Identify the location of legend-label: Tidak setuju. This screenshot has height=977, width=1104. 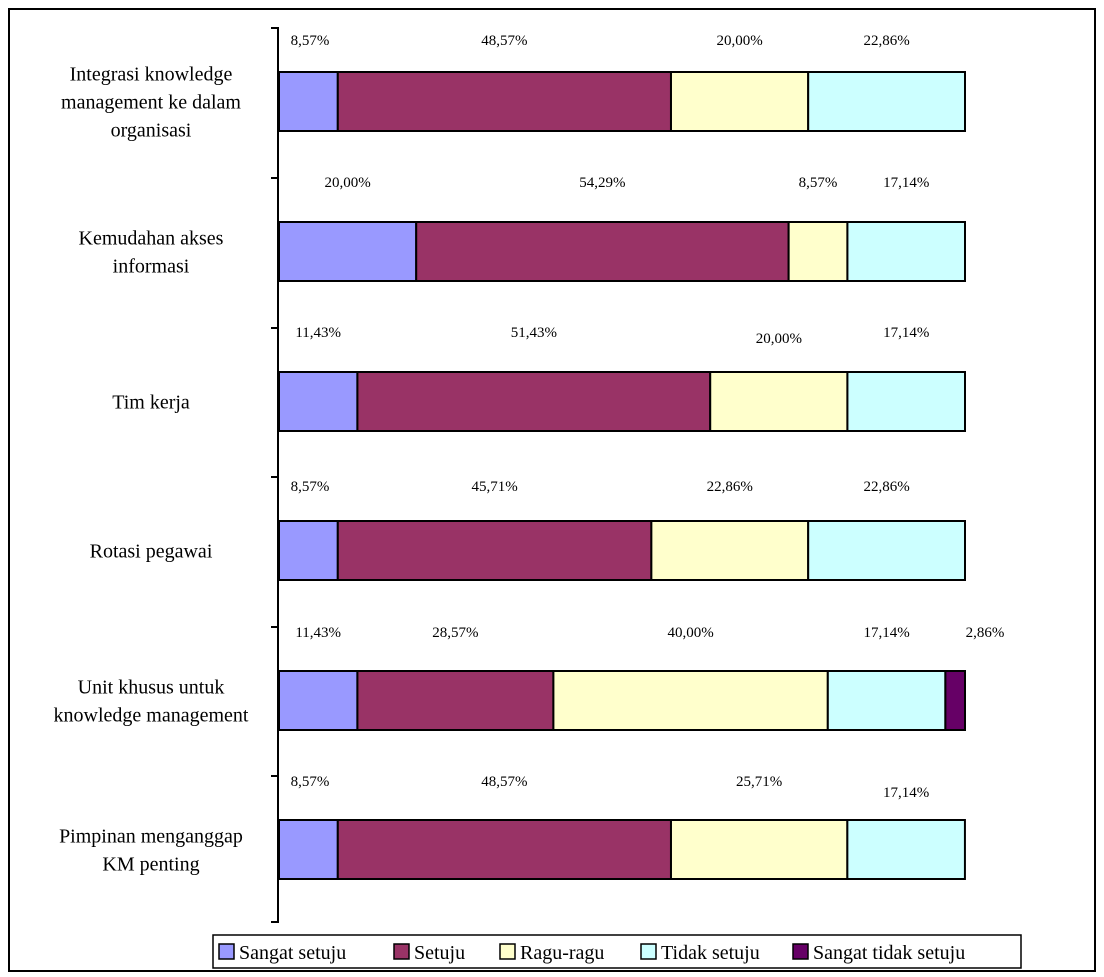
(710, 953).